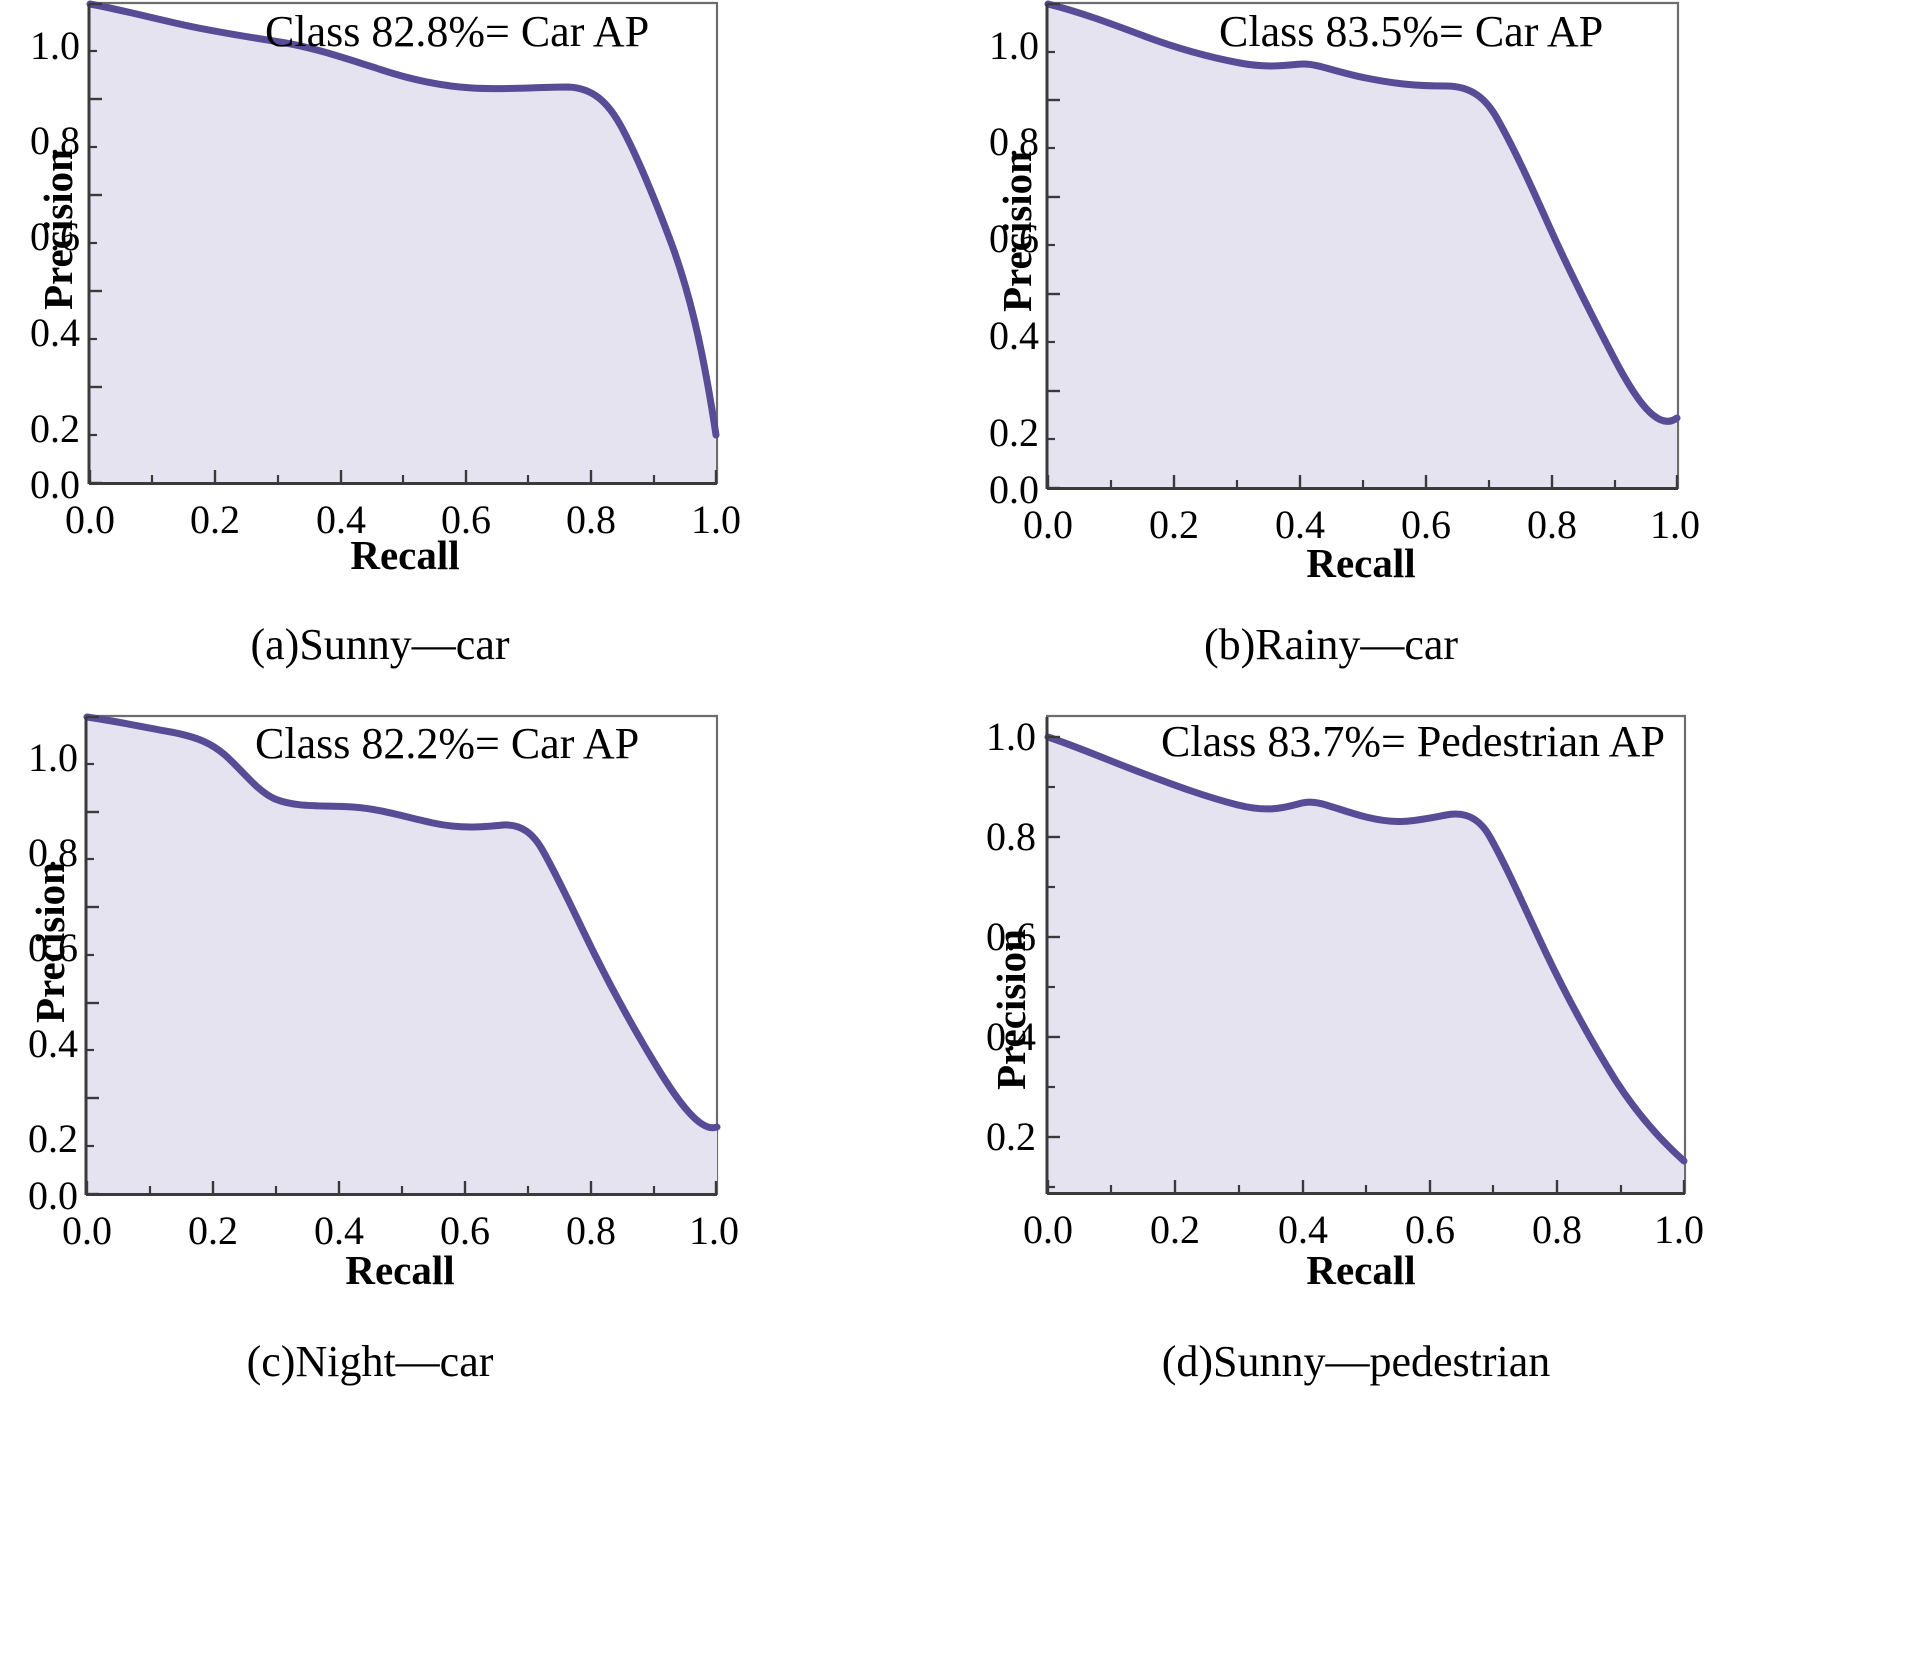  What do you see at coordinates (1366, 1186) in the screenshot?
I see `x-ticks-d` at bounding box center [1366, 1186].